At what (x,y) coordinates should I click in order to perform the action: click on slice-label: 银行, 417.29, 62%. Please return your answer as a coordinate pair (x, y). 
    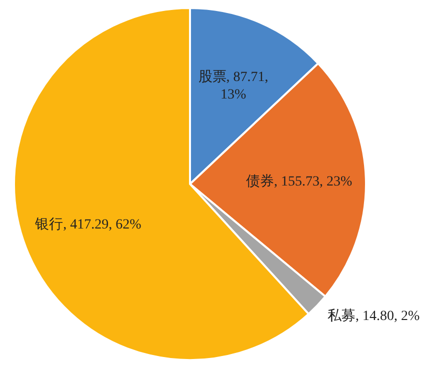
    Looking at the image, I should click on (88, 224).